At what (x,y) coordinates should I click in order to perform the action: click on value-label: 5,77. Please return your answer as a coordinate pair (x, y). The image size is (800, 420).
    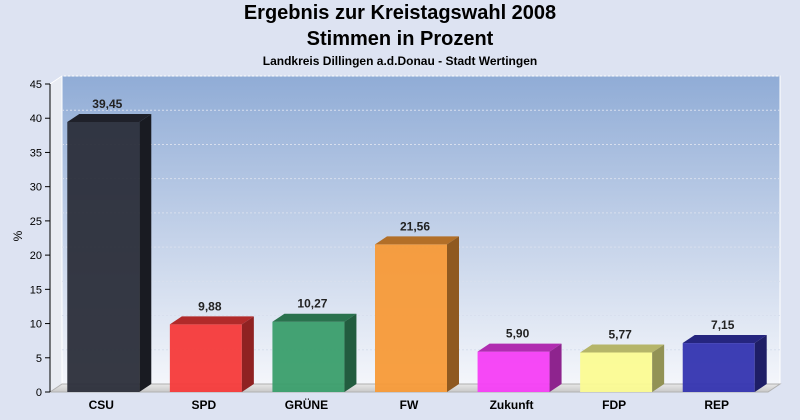
    Looking at the image, I should click on (620, 335).